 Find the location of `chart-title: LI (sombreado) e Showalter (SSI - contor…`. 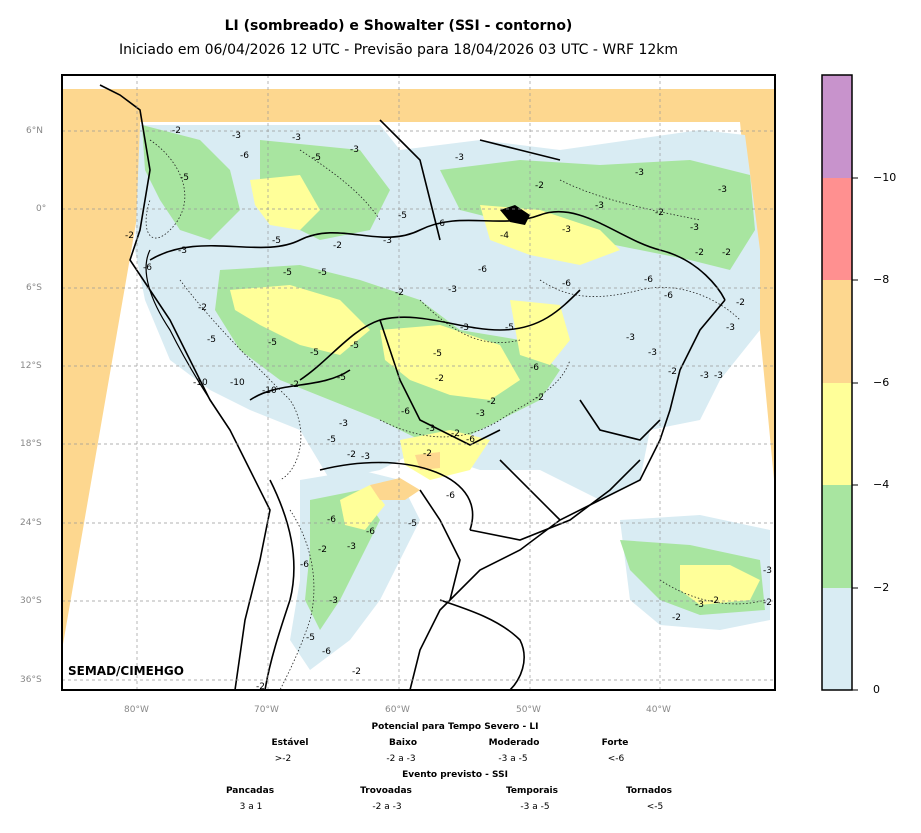

chart-title: LI (sombreado) e Showalter (SSI - contor… is located at coordinates (398, 26).